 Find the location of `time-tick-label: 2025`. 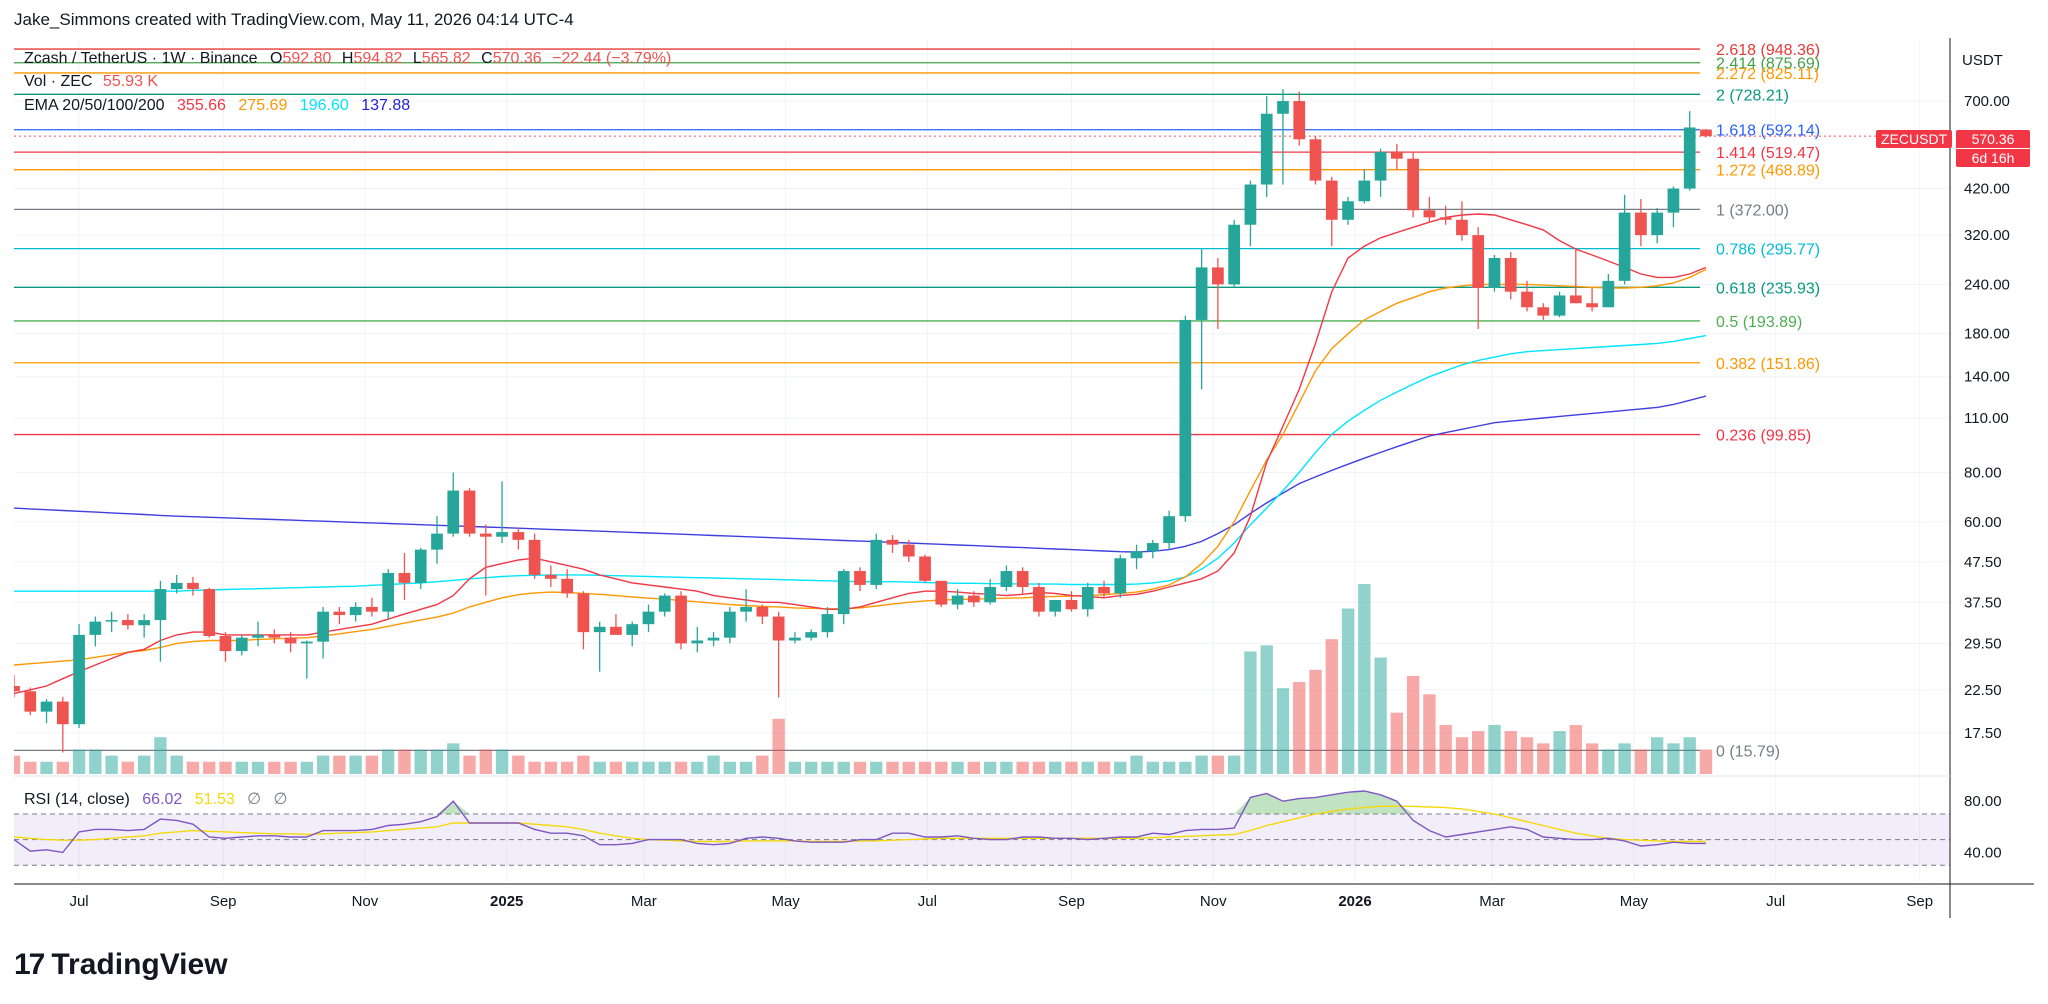

time-tick-label: 2025 is located at coordinates (506, 901).